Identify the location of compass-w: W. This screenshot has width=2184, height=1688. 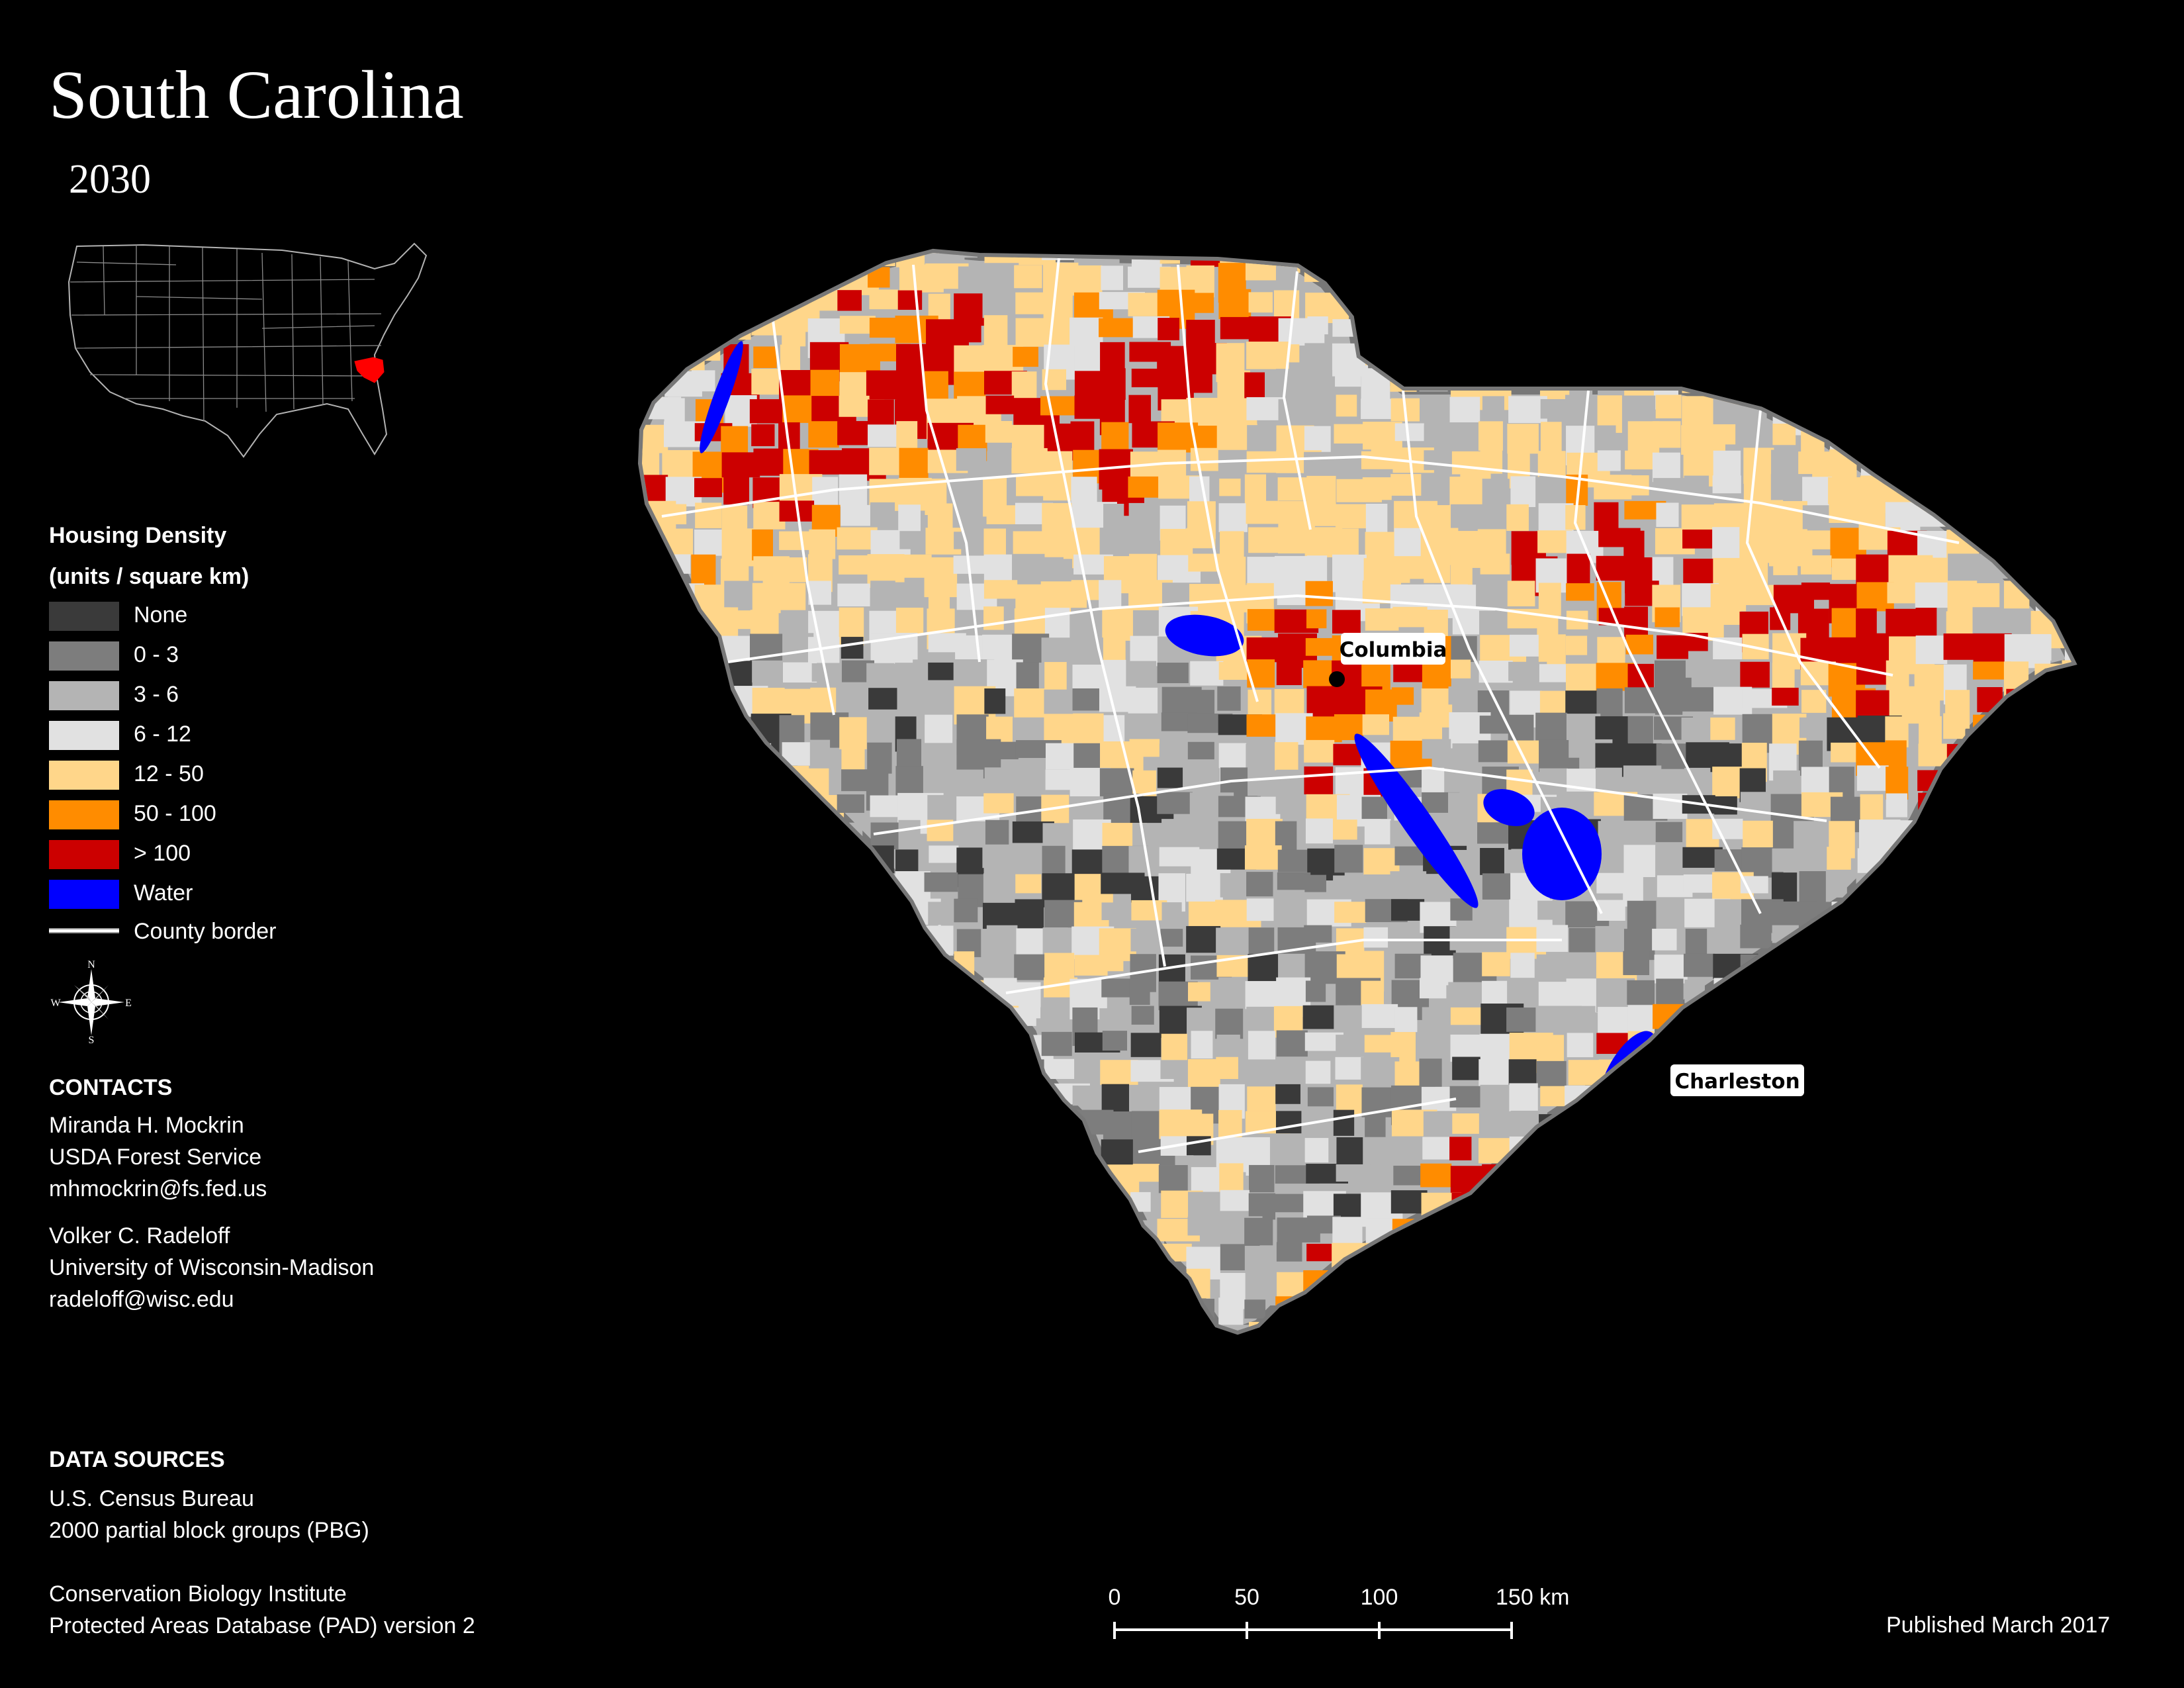
(55, 1003).